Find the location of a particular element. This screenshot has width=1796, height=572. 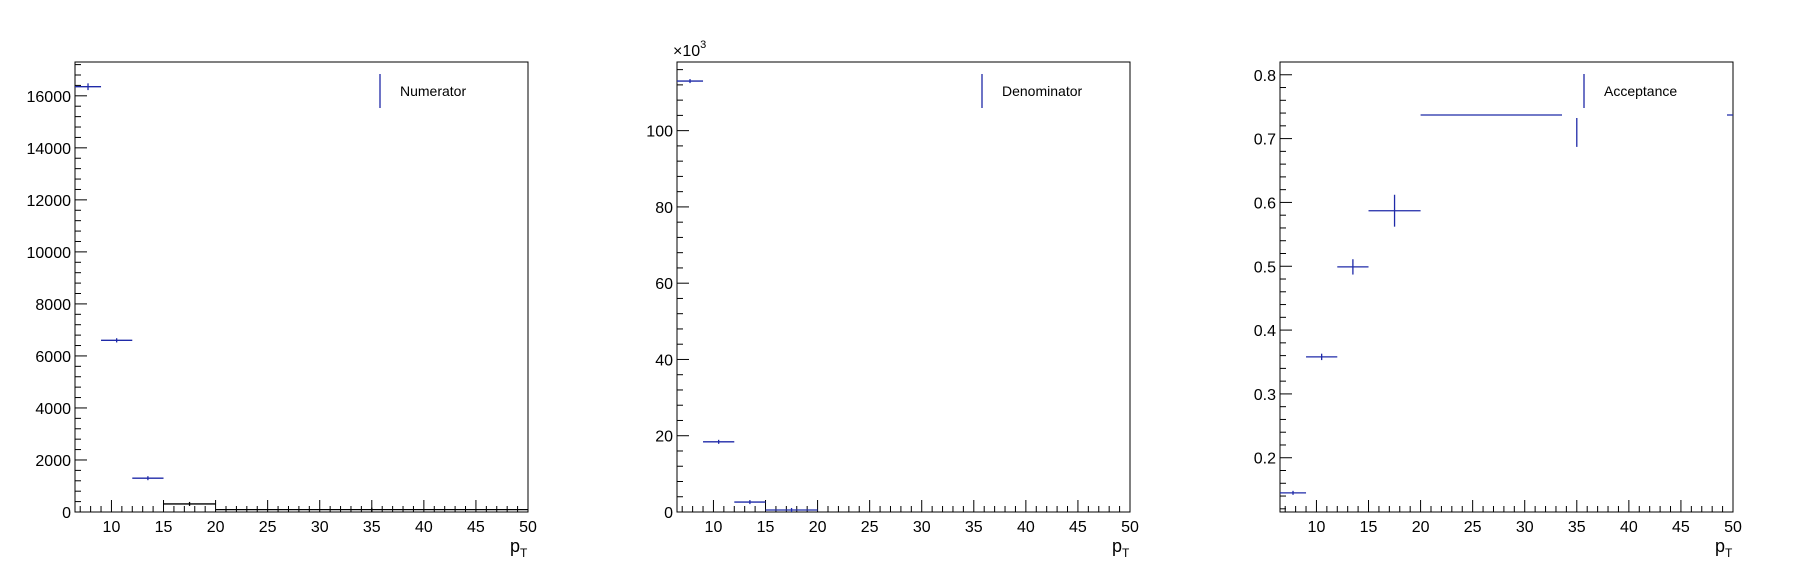

legend: Denominator is located at coordinates (1042, 92).